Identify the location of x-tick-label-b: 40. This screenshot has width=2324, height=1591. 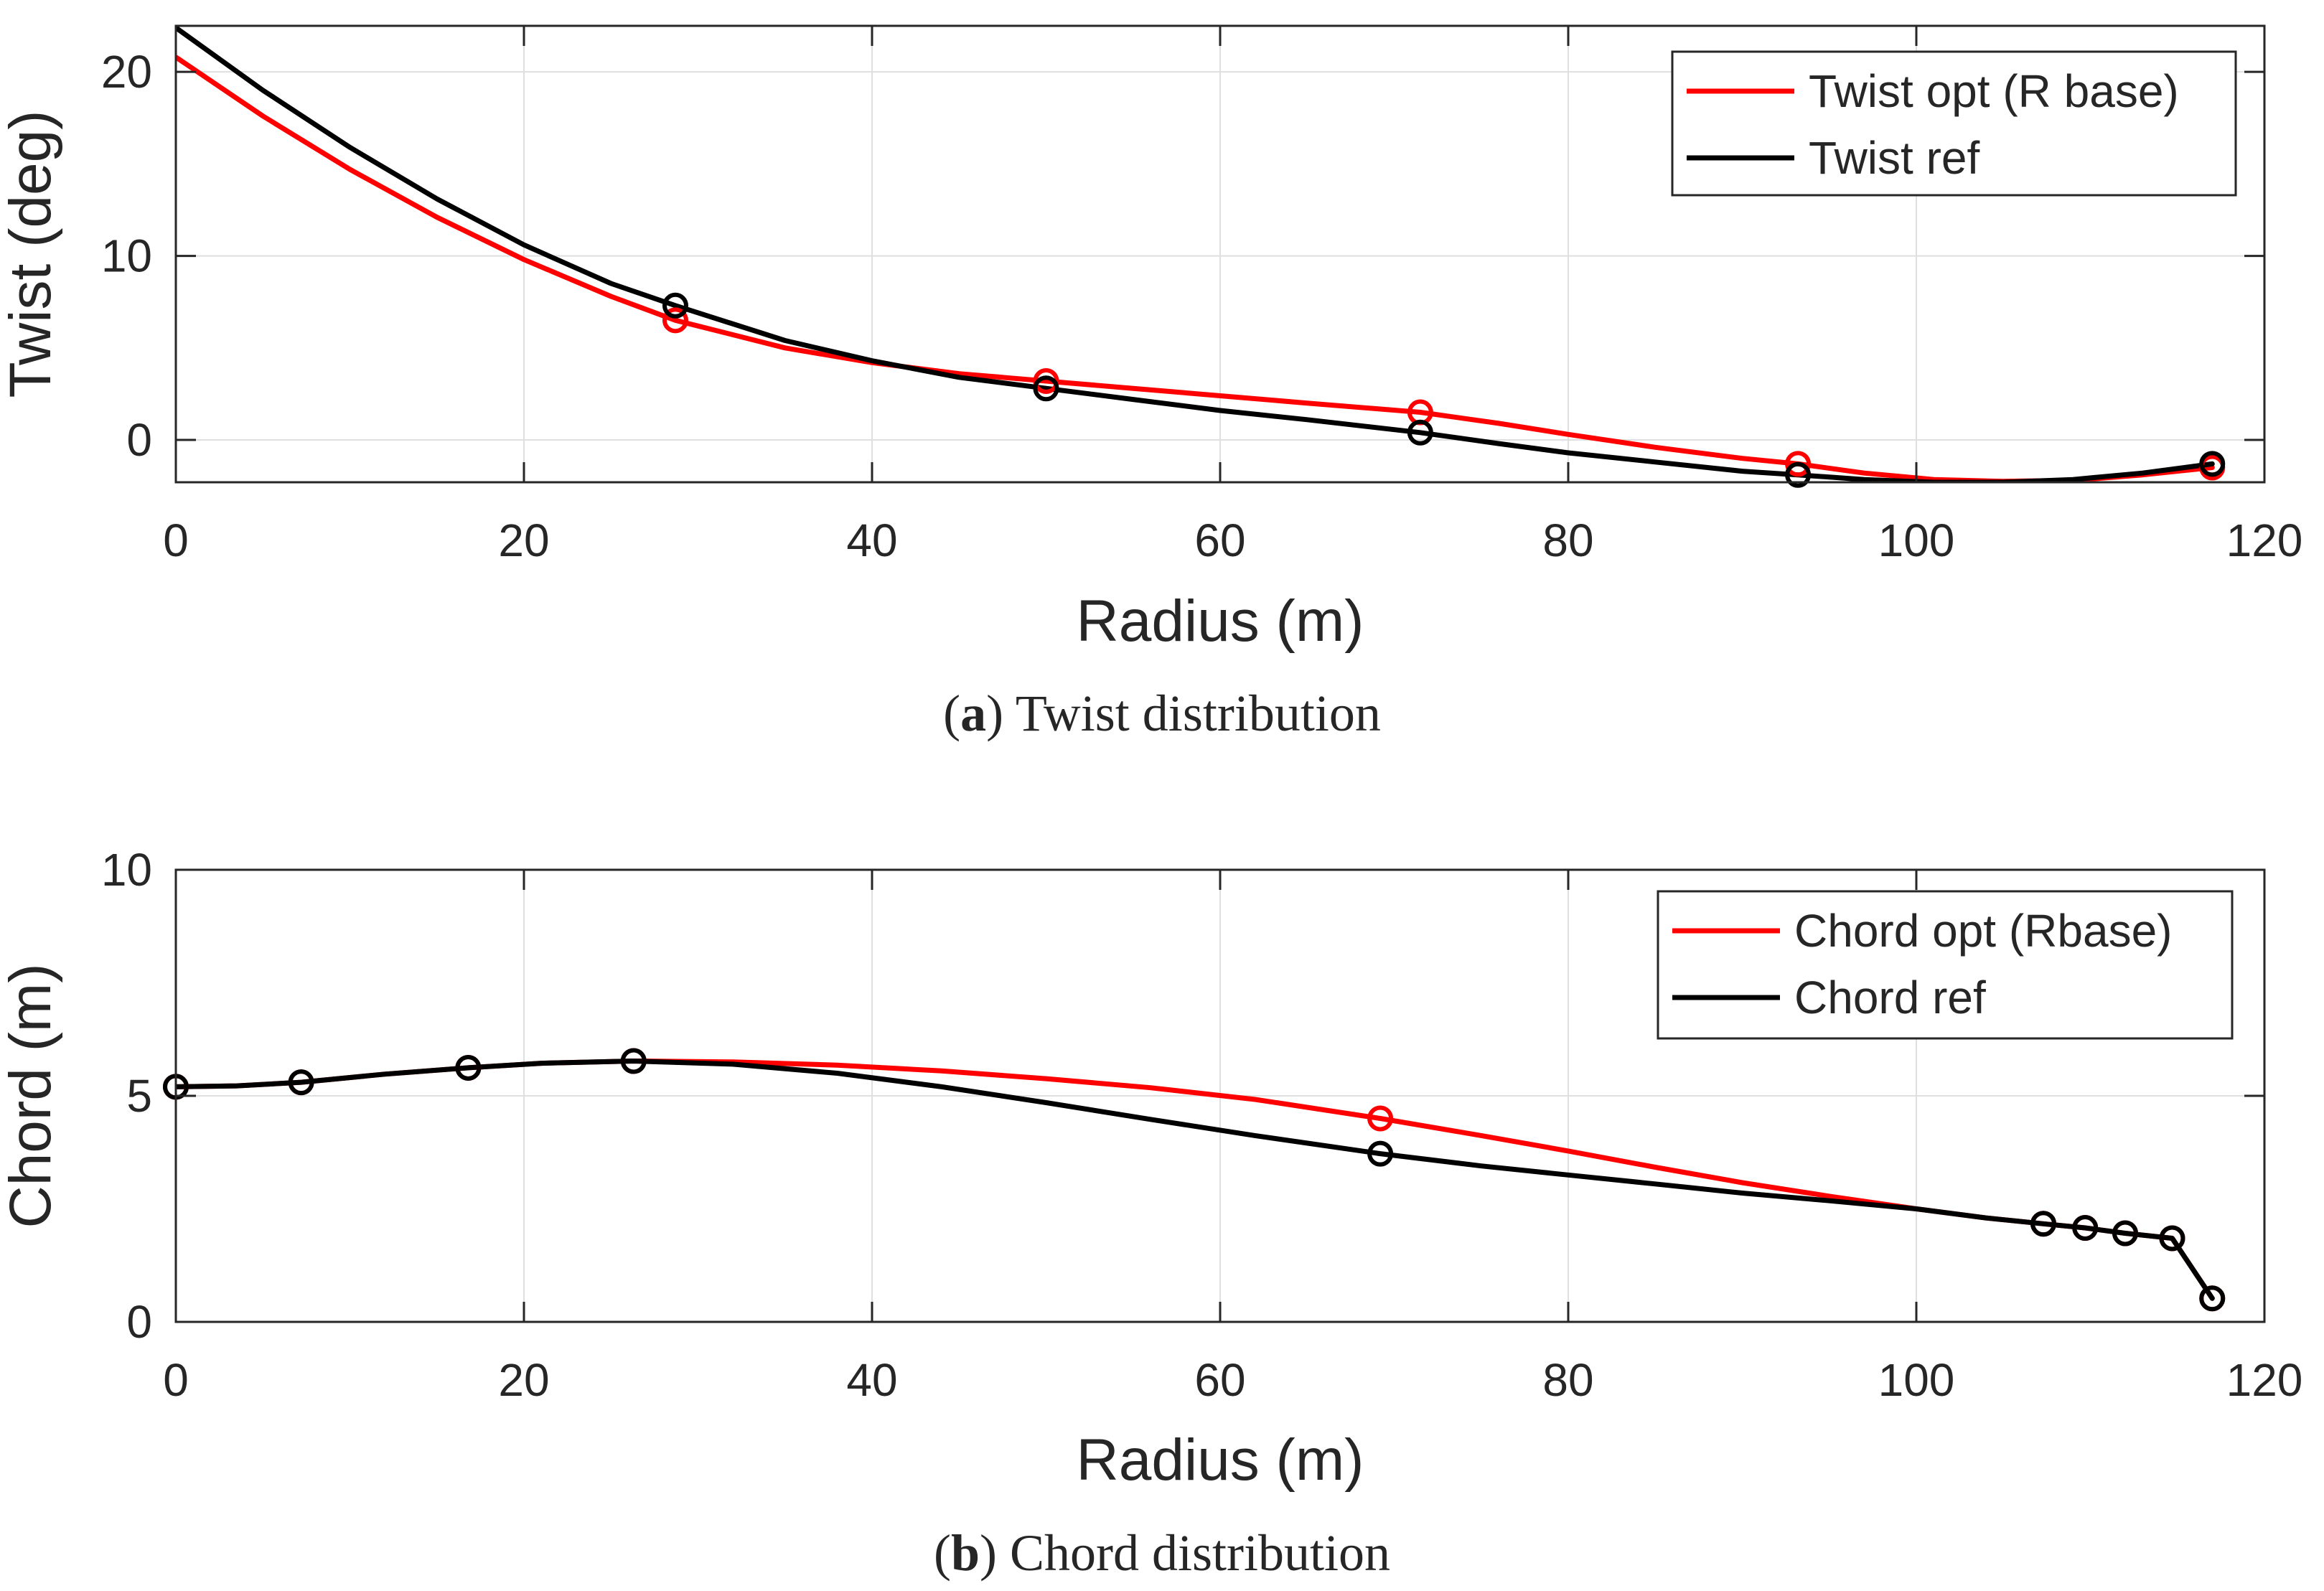
(871, 1380).